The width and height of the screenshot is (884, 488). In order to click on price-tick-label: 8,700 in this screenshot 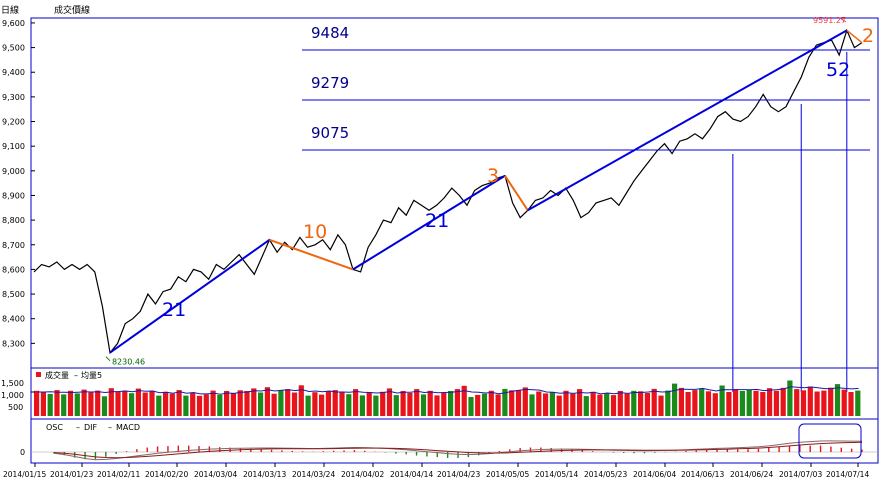, I will do `click(13, 245)`.